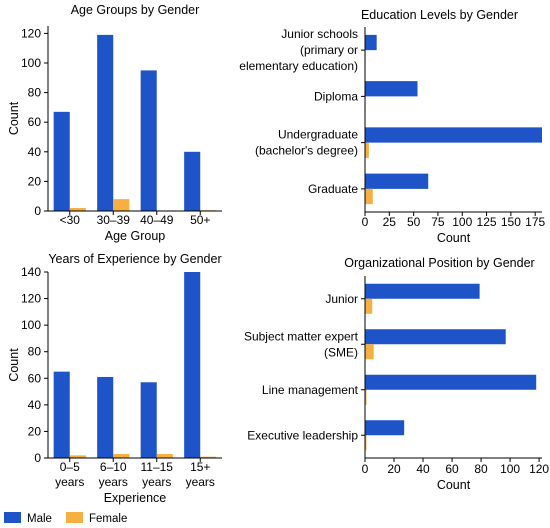 This screenshot has width=550, height=528. Describe the element at coordinates (70, 220) in the screenshot. I see `age-category-label: <30` at that location.